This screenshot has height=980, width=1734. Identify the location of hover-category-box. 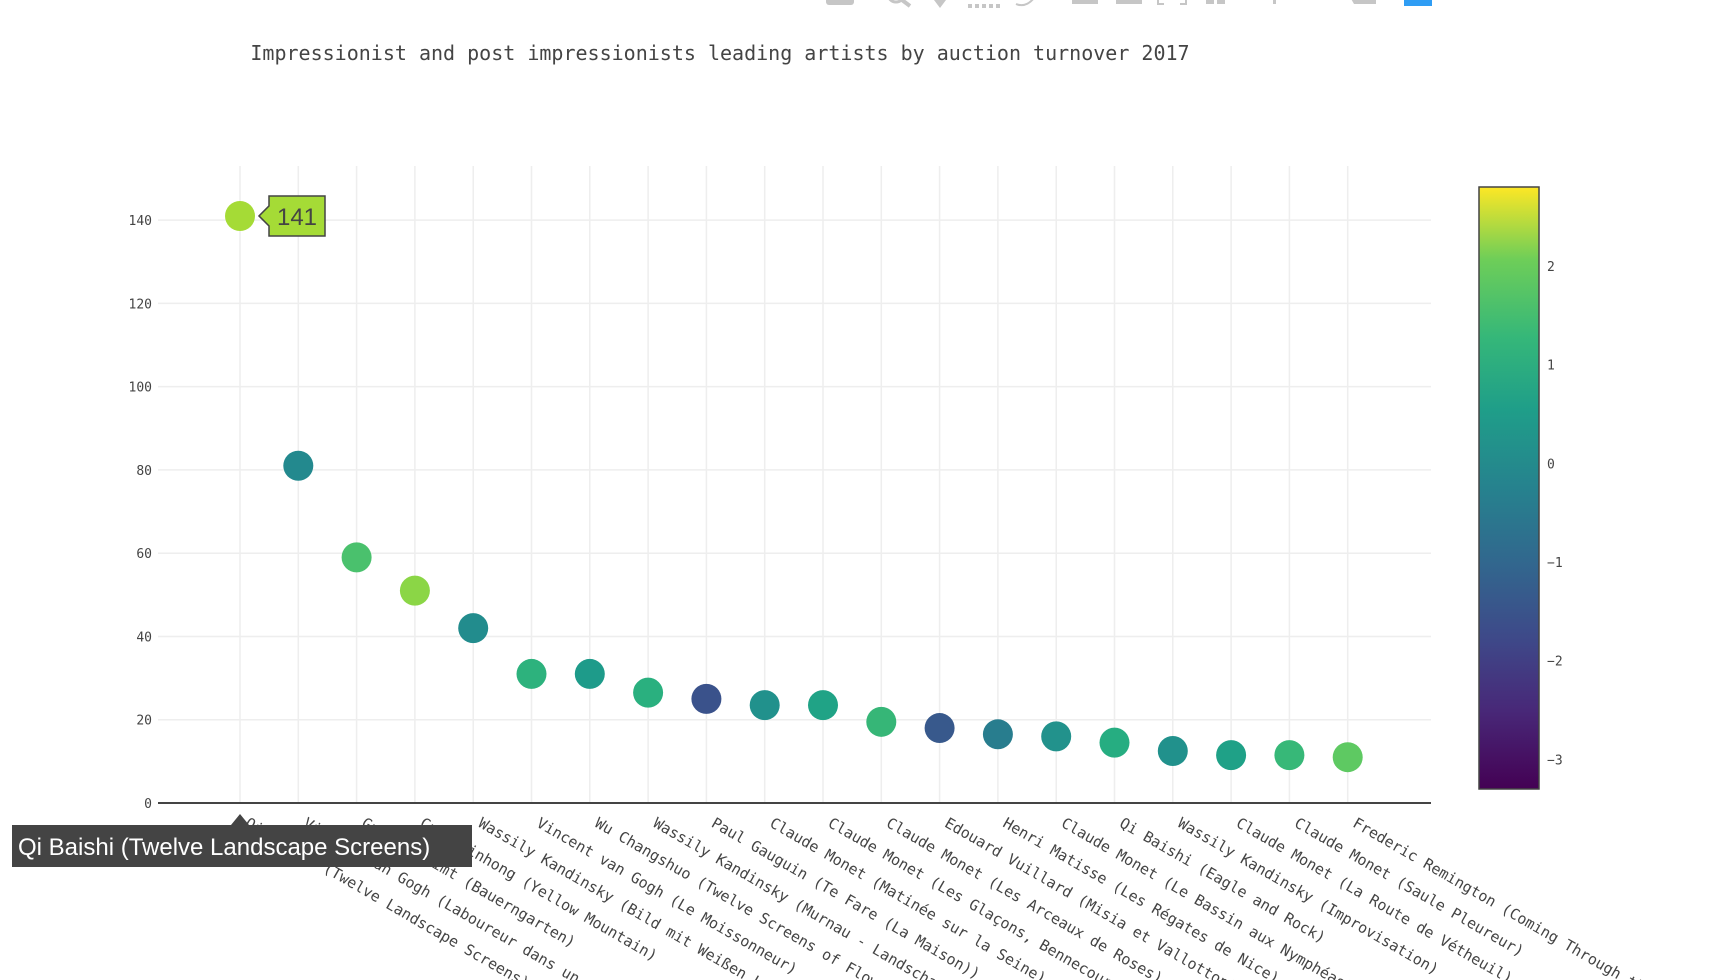
(242, 840).